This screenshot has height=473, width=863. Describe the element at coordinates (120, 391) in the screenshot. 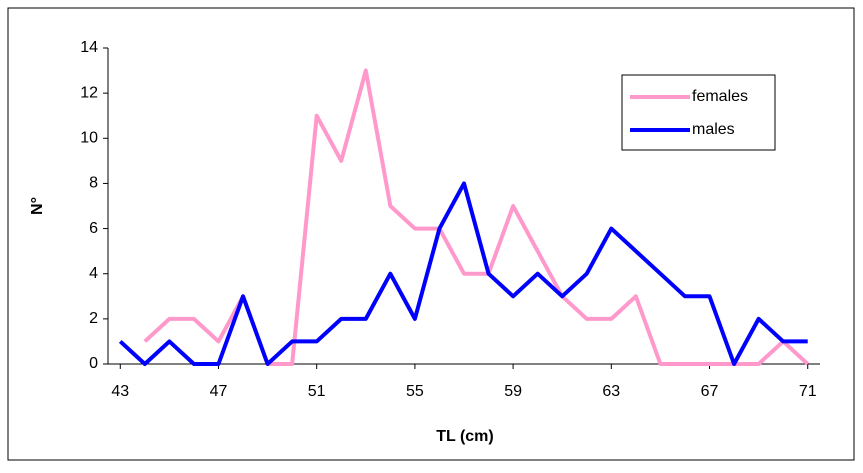

I see `x-tick-label: 43` at that location.